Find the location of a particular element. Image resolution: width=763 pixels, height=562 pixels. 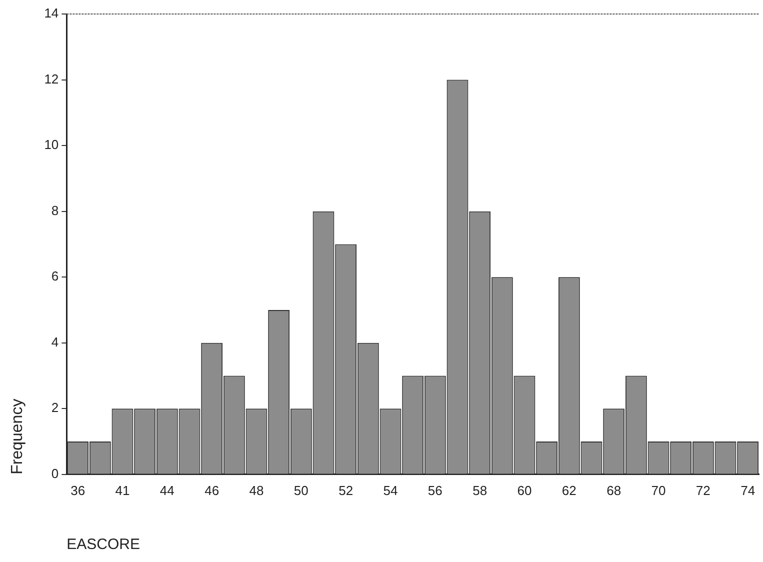

y-tick-label: 12 is located at coordinates (51, 78).